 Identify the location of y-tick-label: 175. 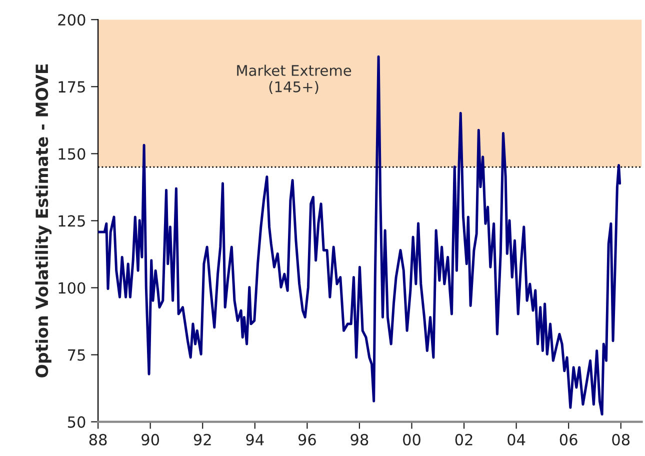
(71, 87).